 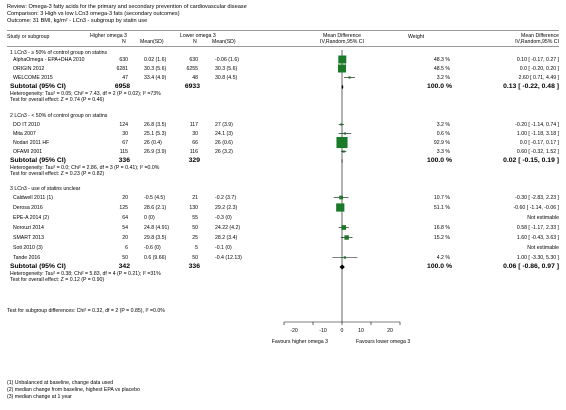 What do you see at coordinates (390, 331) in the screenshot?
I see `axis-tick-label: 20` at bounding box center [390, 331].